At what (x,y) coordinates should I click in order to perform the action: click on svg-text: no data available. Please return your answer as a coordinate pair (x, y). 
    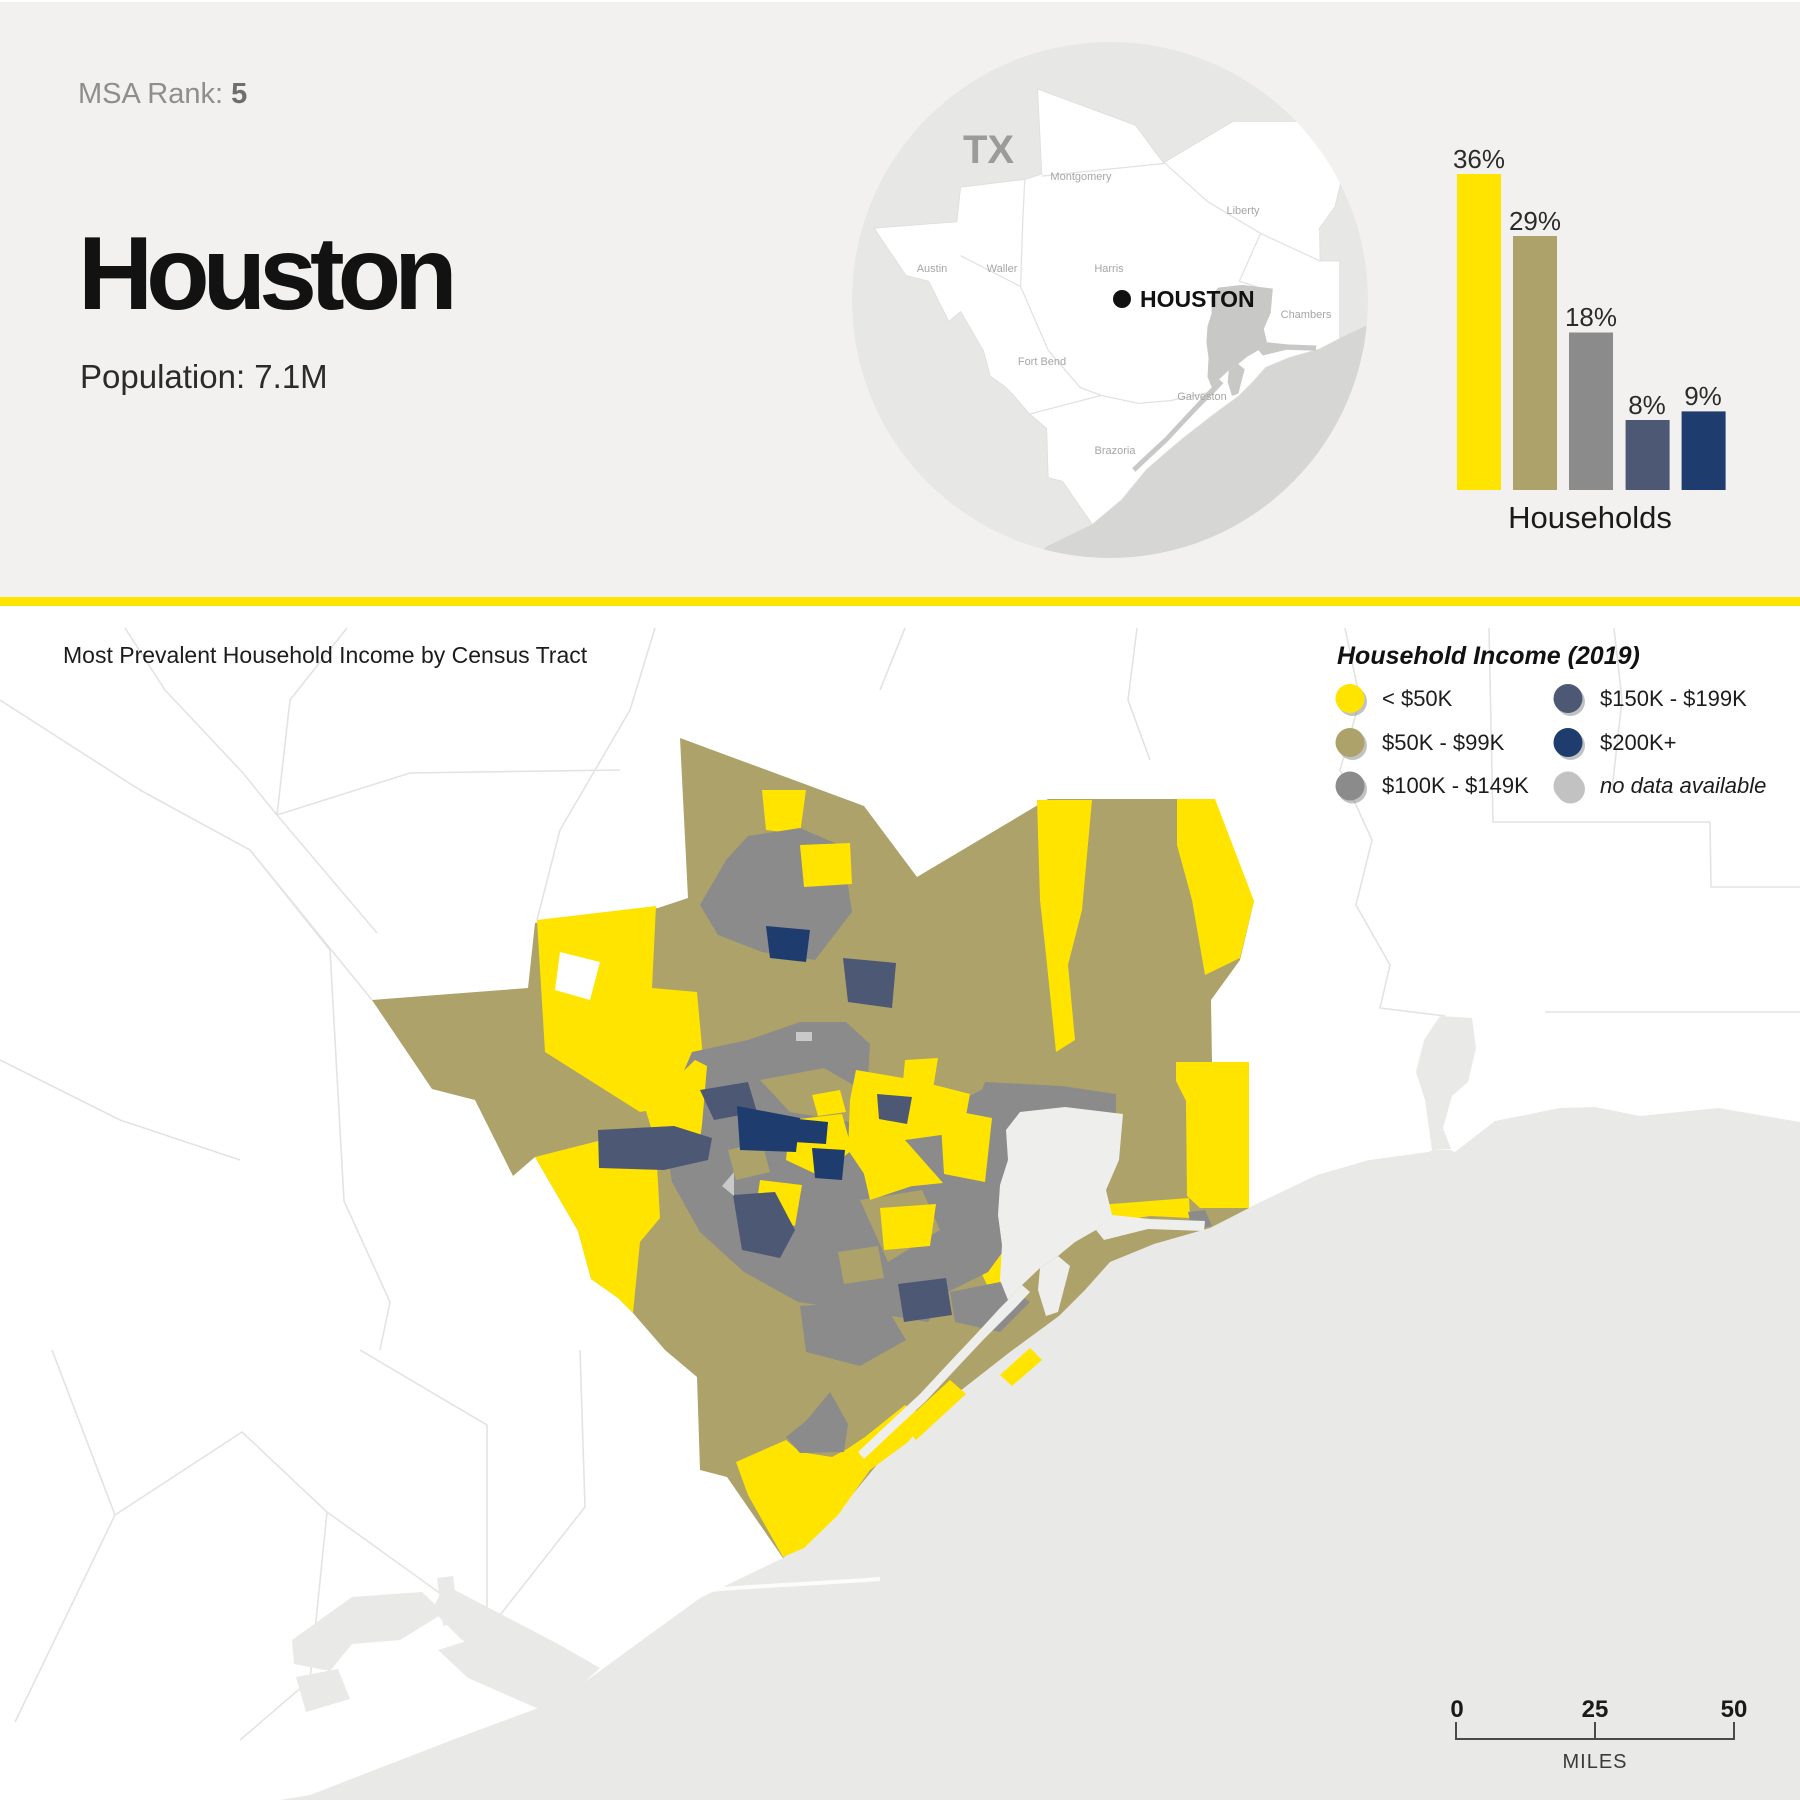
    Looking at the image, I should click on (1683, 785).